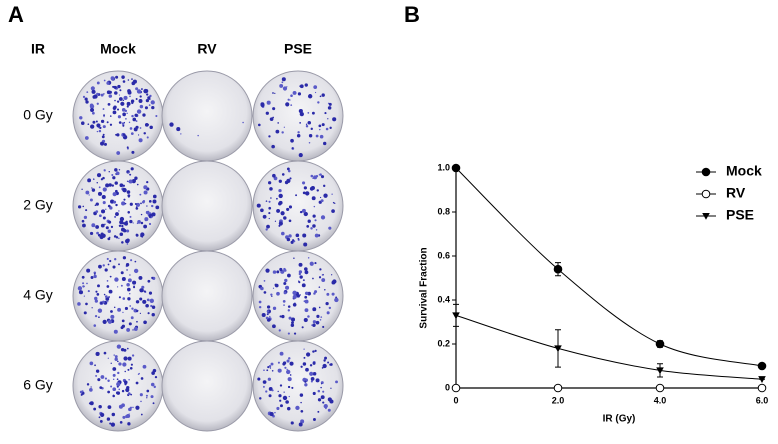  Describe the element at coordinates (443, 211) in the screenshot. I see `y-tick-label: 0.8` at that location.